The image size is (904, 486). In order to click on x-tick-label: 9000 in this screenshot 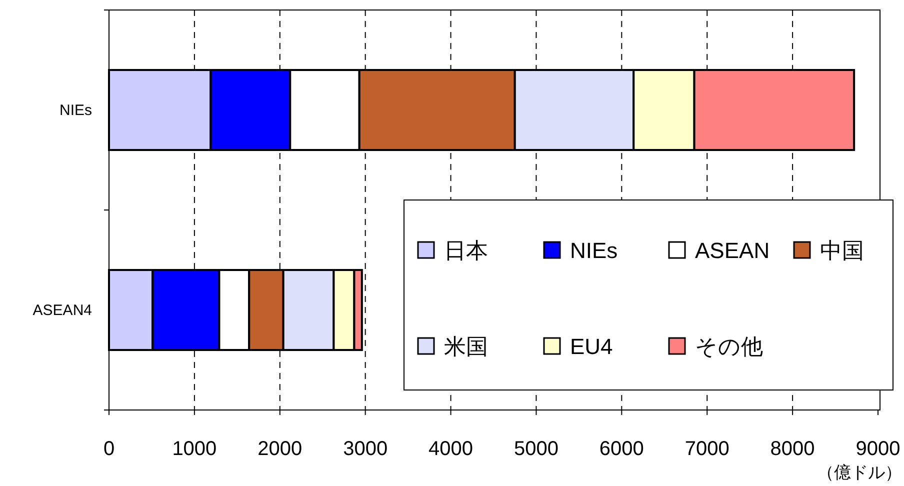, I will do `click(878, 449)`.